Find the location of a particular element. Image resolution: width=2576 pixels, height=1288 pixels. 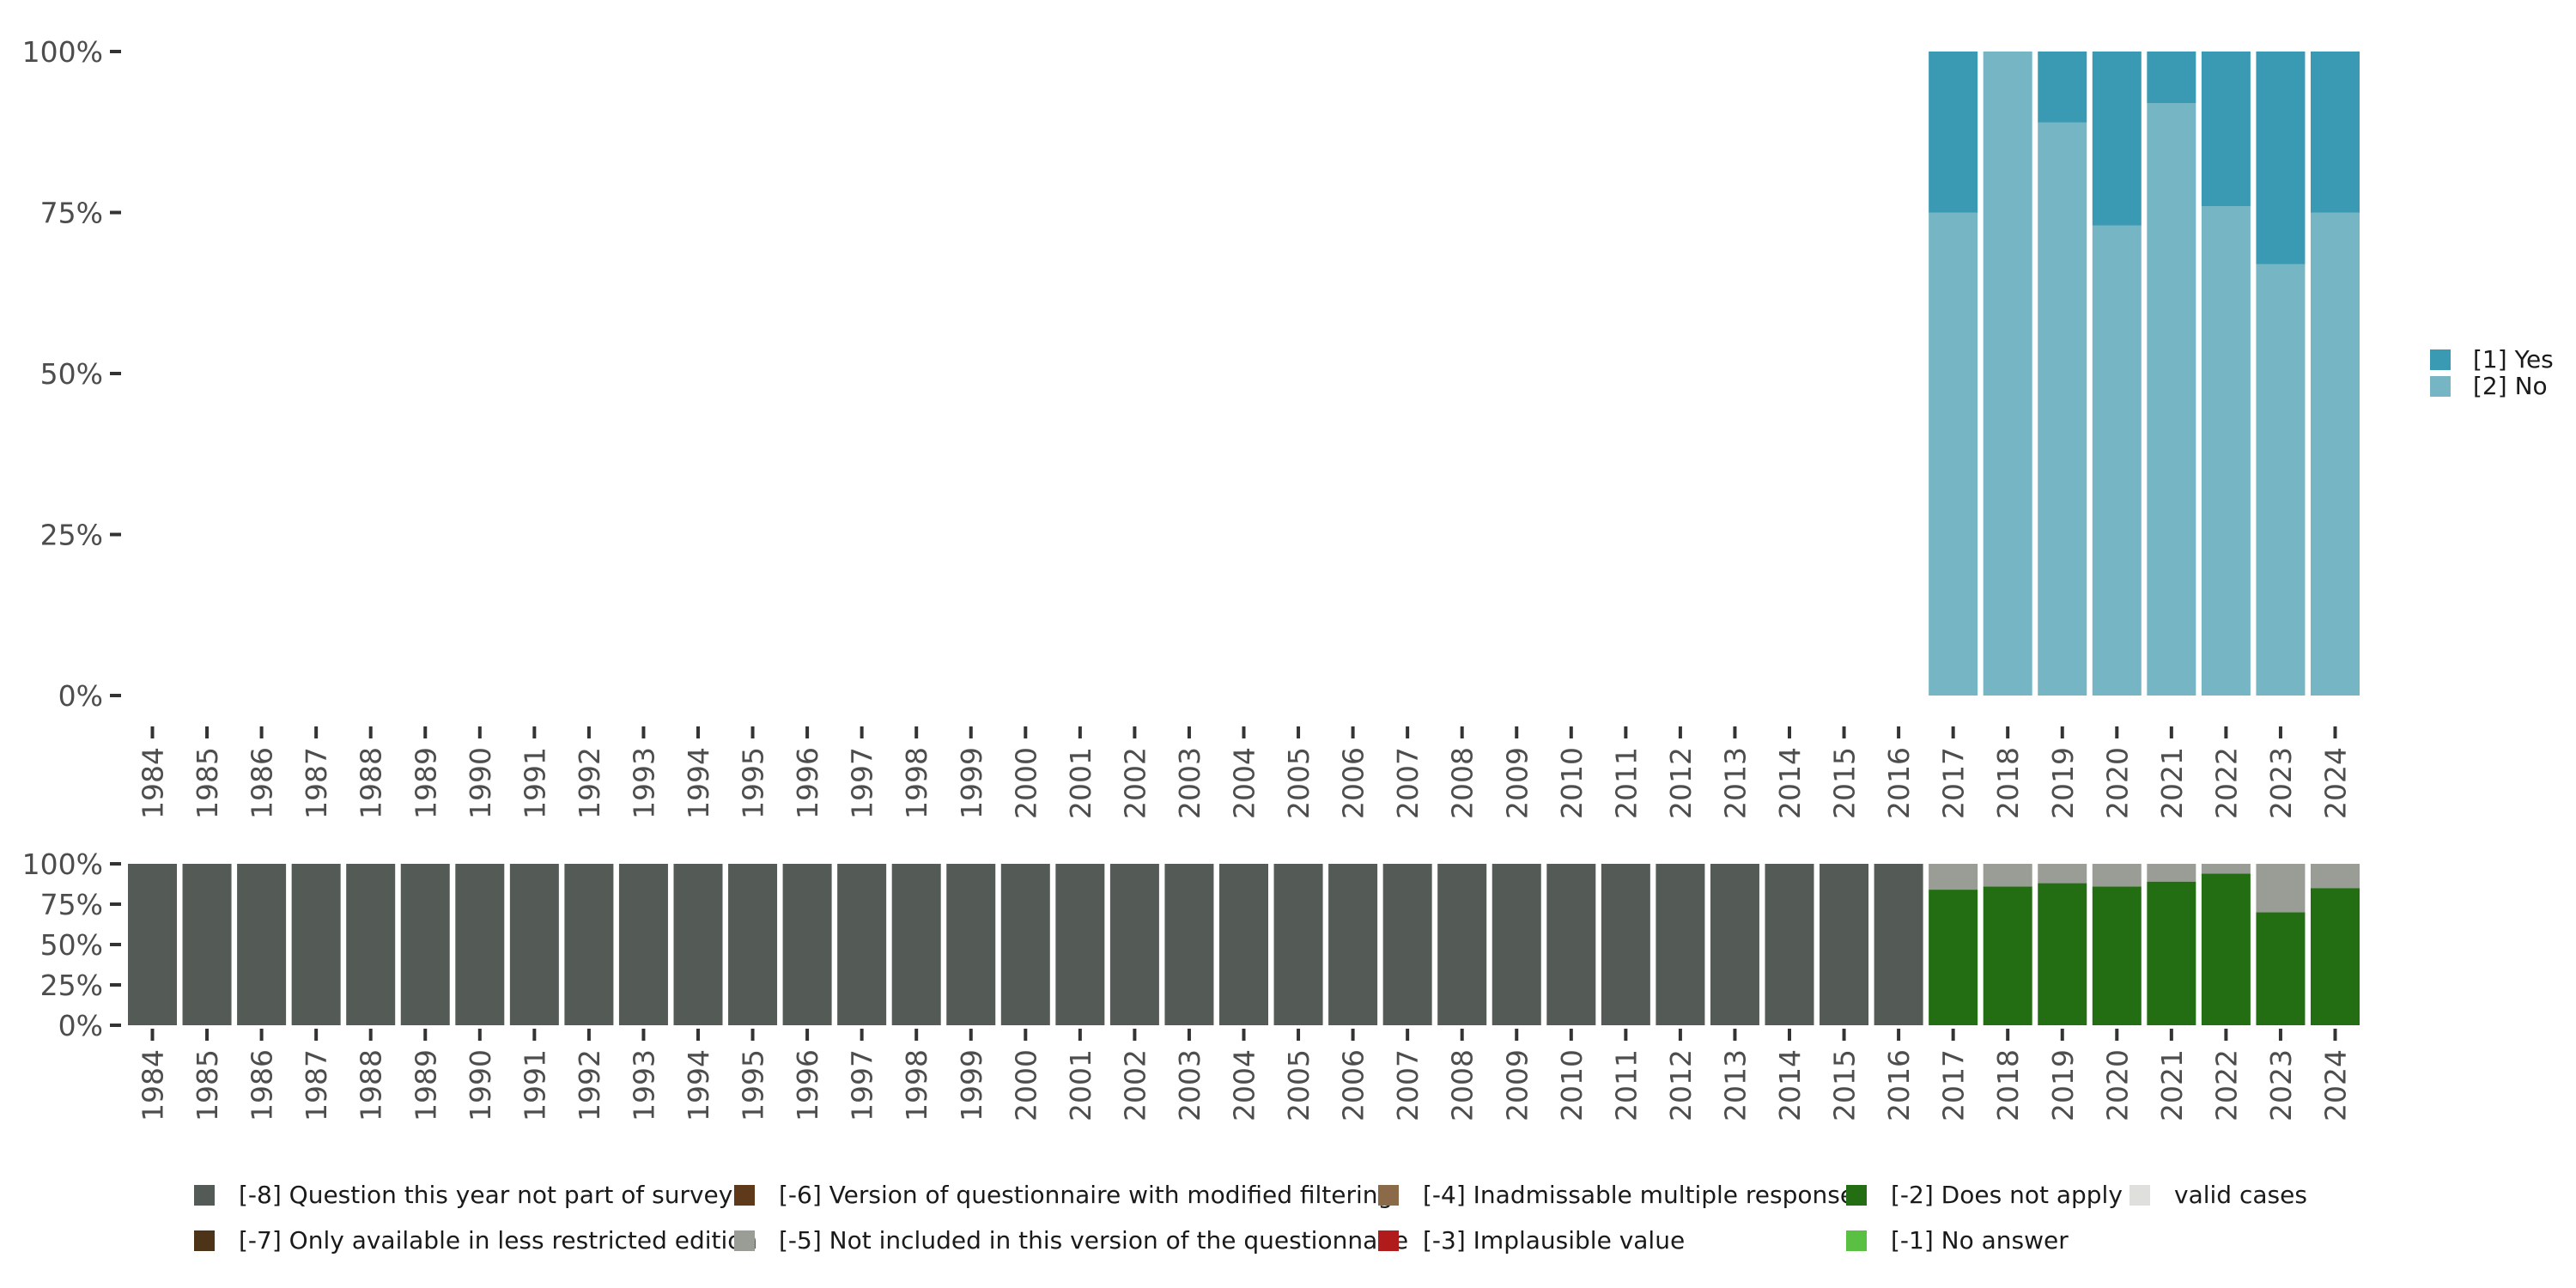

bottom-x-tick-label: 2007 is located at coordinates (1408, 1085).